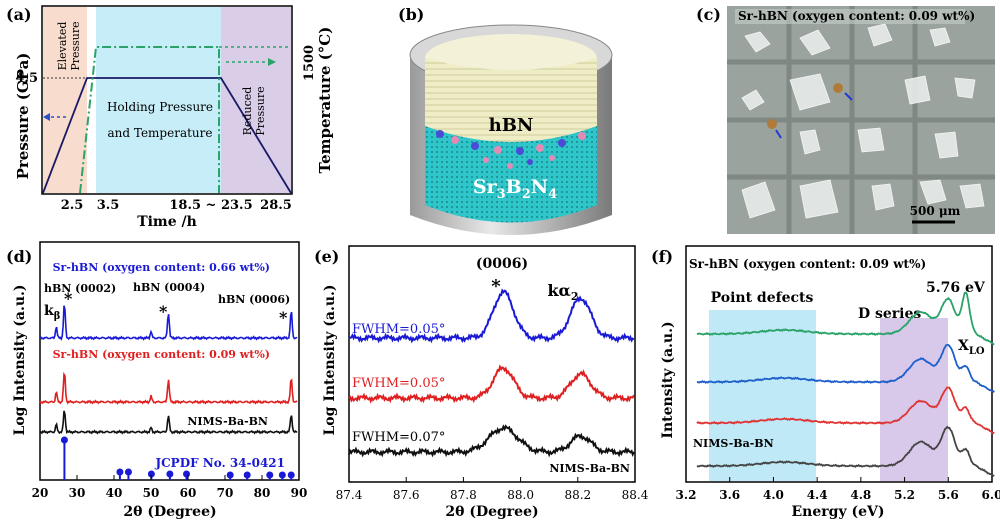  Describe the element at coordinates (325, 100) in the screenshot. I see `panel-a-ylabel-right: Temperature (°C)` at that location.